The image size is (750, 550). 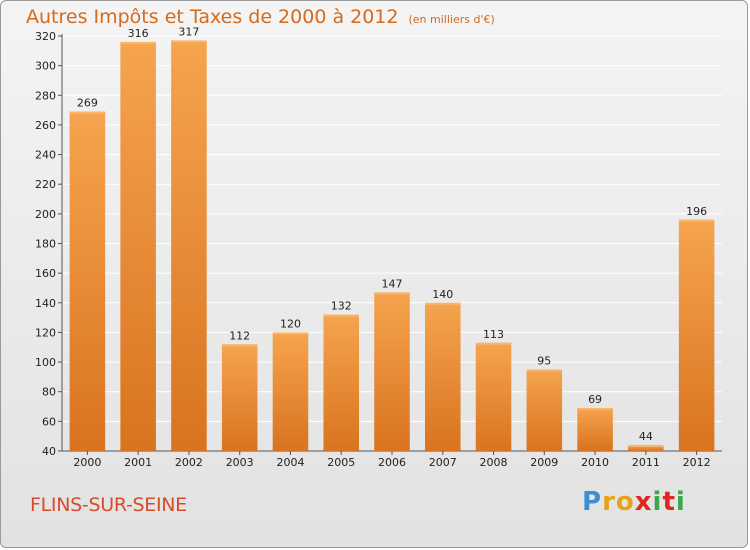 I want to click on logo-letter: t, so click(x=669, y=502).